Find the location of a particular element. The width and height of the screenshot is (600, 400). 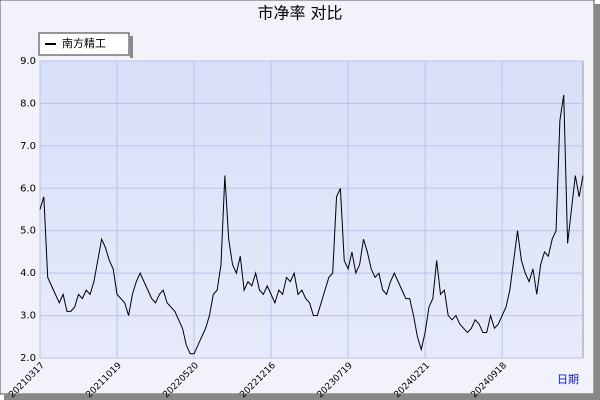

y-tick-label: 7.0 is located at coordinates (28, 146).